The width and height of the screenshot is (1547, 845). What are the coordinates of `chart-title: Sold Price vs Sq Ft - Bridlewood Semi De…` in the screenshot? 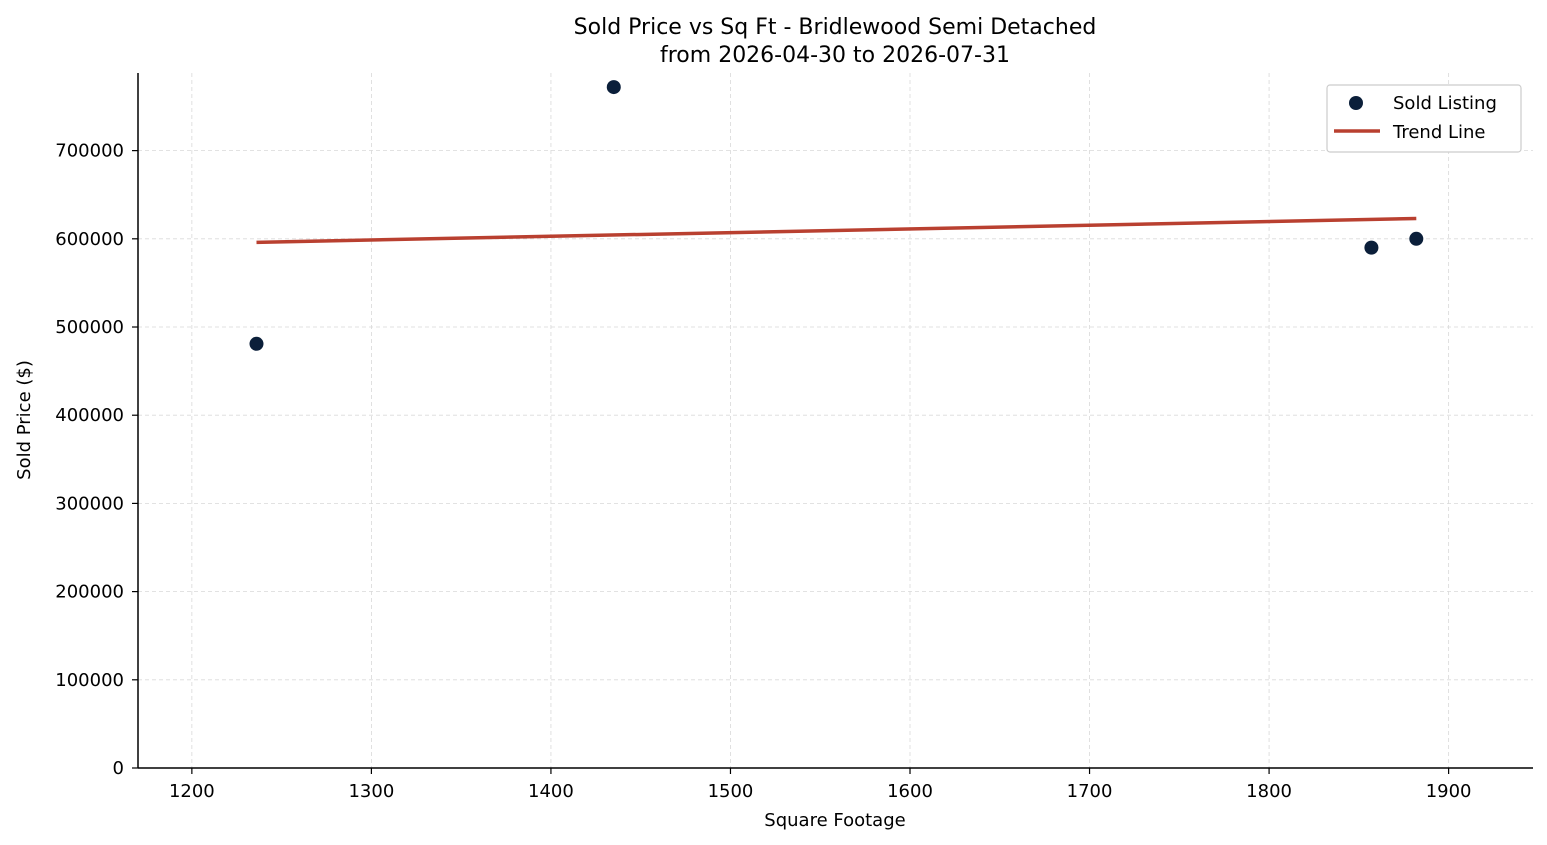 It's located at (835, 27).